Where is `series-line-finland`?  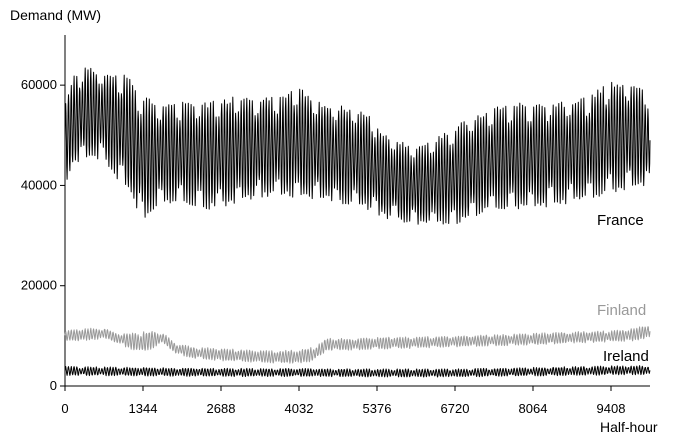
series-line-finland is located at coordinates (357, 345).